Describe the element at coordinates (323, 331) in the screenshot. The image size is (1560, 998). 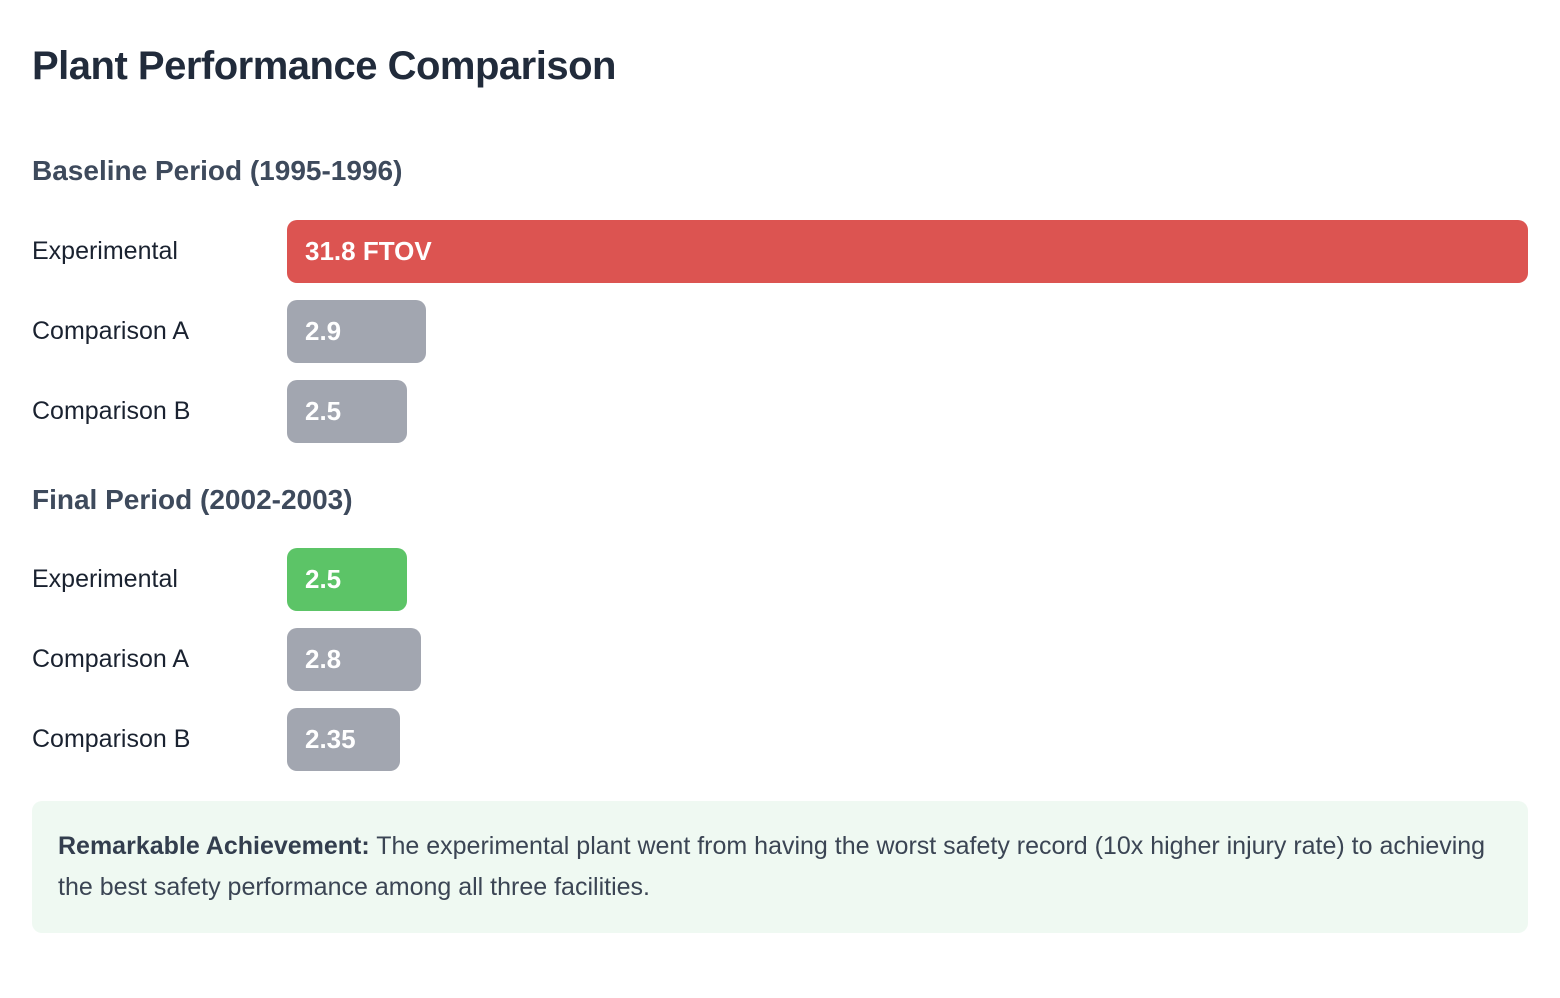
I see `bar-value-label: 2.9` at that location.